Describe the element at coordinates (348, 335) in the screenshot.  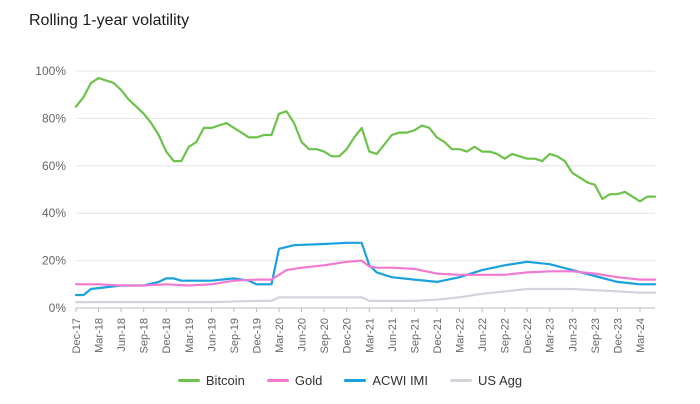
I see `x-tick-label: Dec-20` at that location.